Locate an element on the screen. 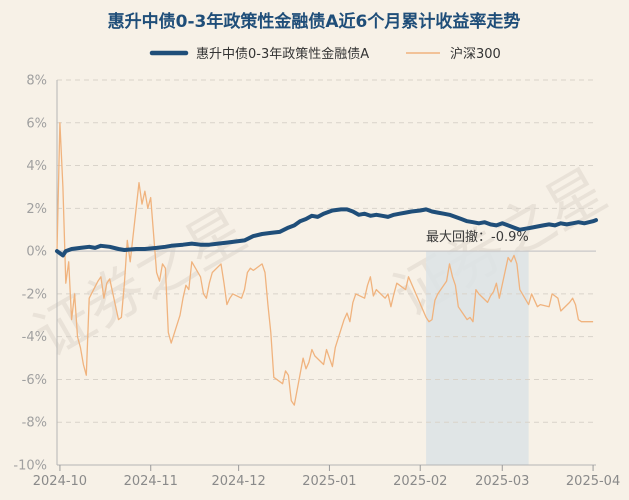 This screenshot has height=500, width=629. y-tick-label: -4% is located at coordinates (34, 337).